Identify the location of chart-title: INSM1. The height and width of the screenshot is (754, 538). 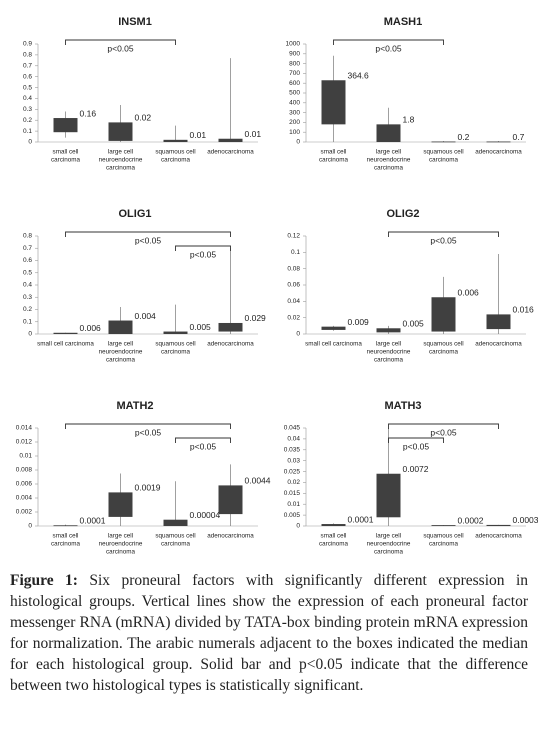
(135, 22).